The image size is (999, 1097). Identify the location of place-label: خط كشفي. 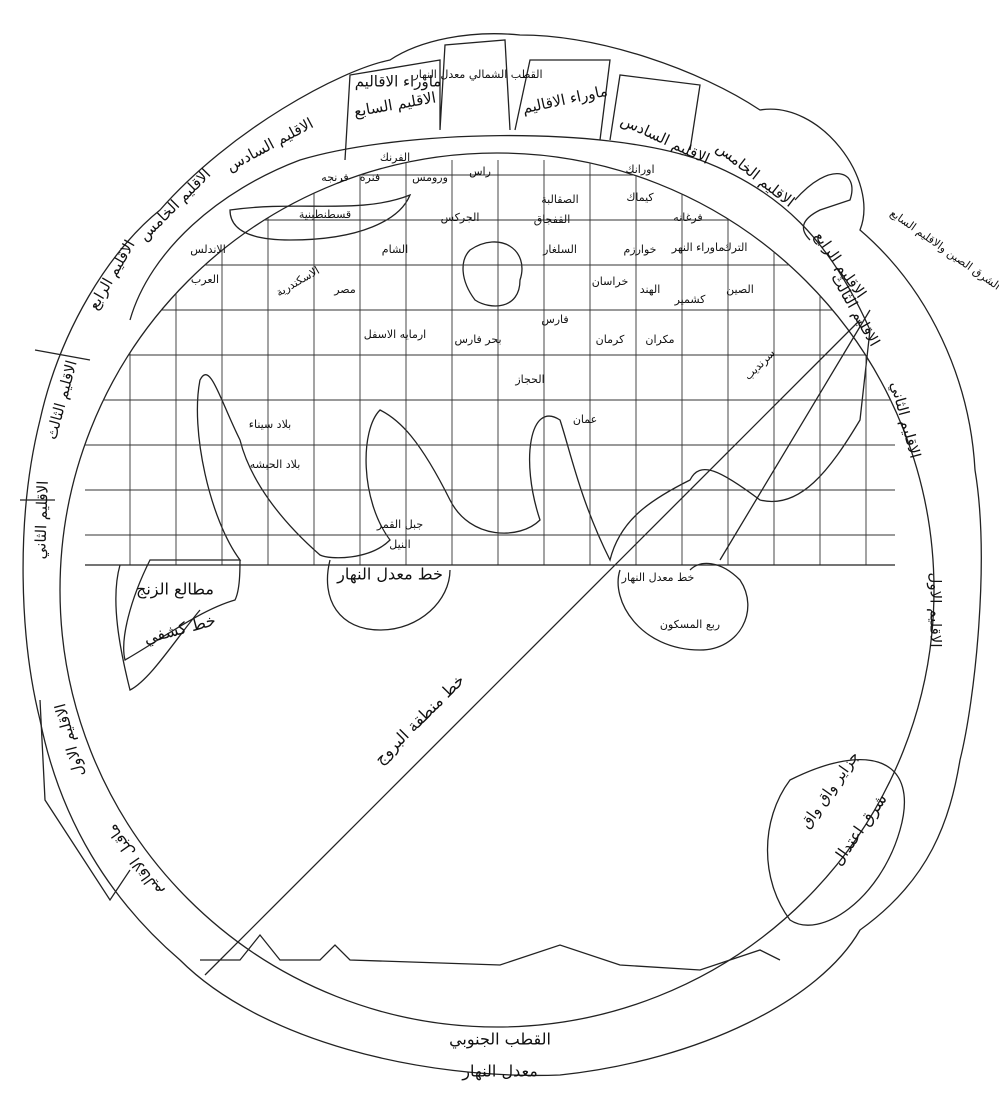
(180, 629).